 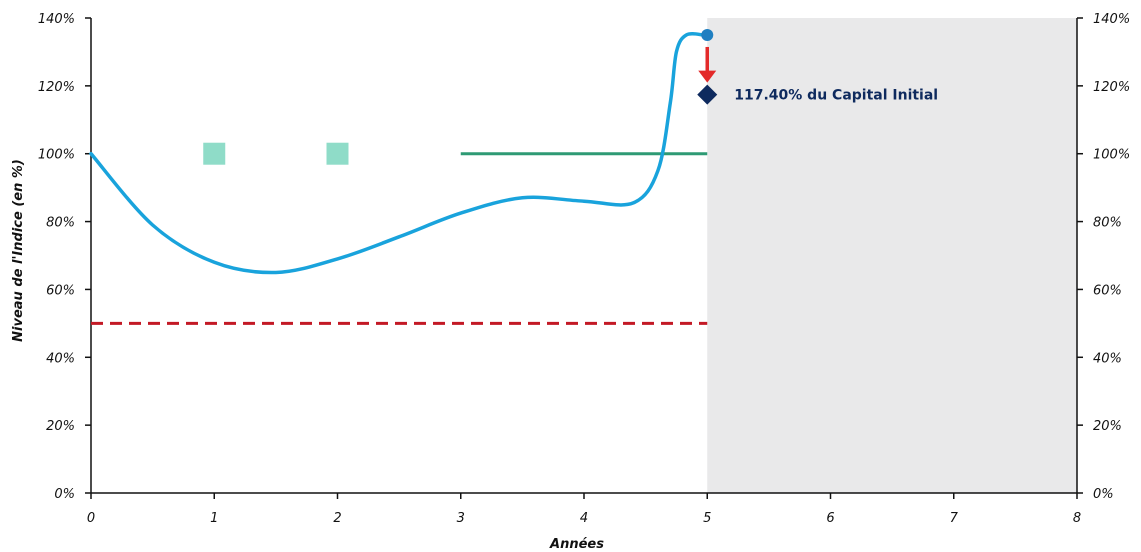 I want to click on y-tick-label-left: 80%, so click(x=60, y=223).